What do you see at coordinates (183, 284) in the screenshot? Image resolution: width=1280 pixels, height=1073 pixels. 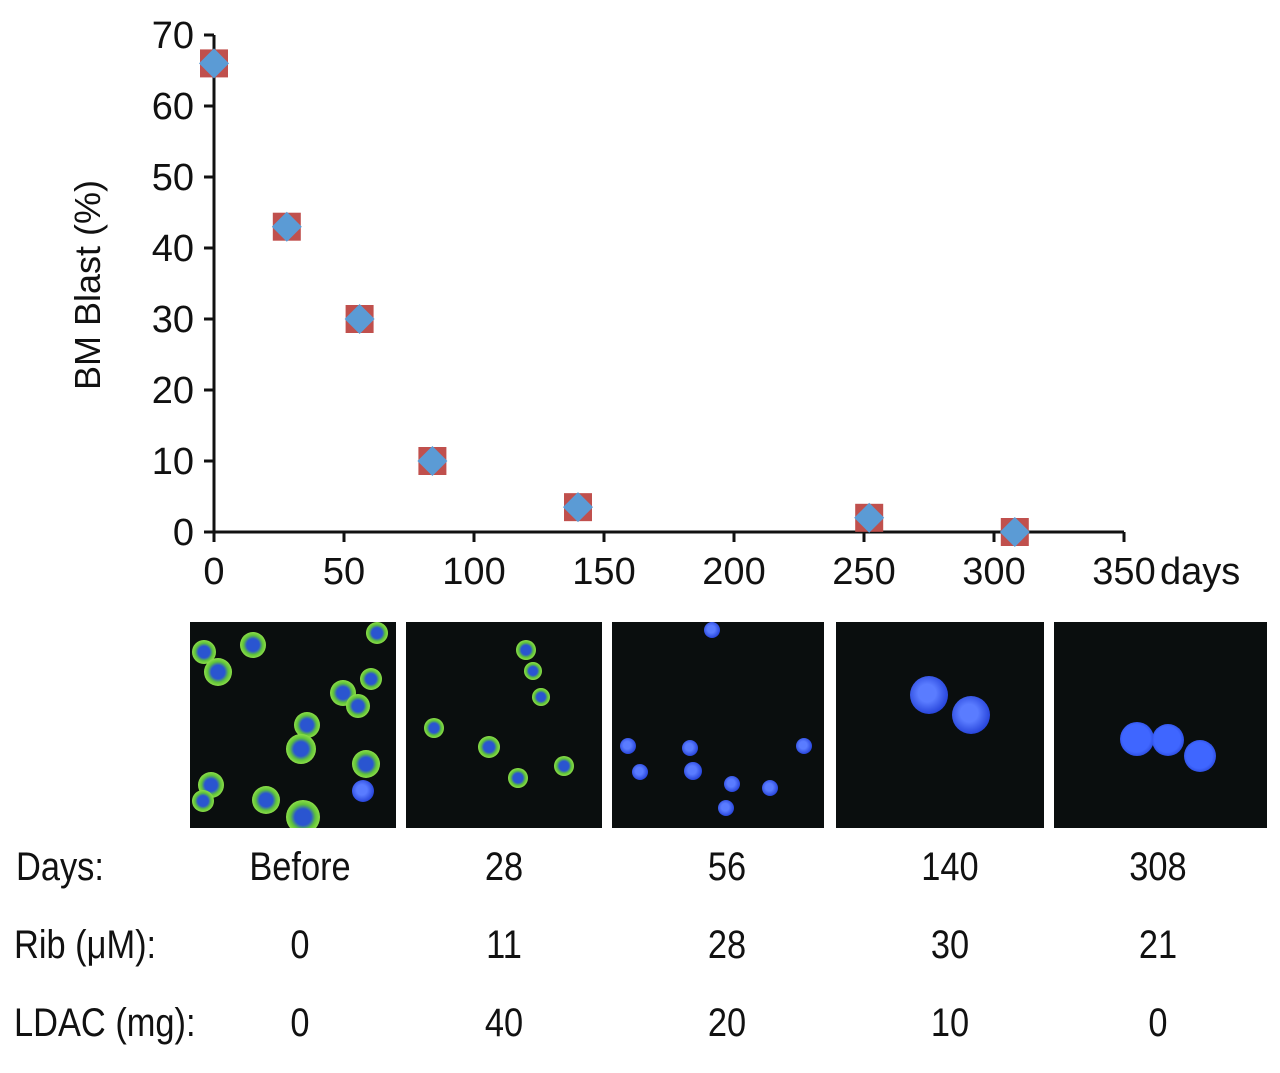 I see `y-axis-ticks: 0 10 20 30 40 50 60 70` at bounding box center [183, 284].